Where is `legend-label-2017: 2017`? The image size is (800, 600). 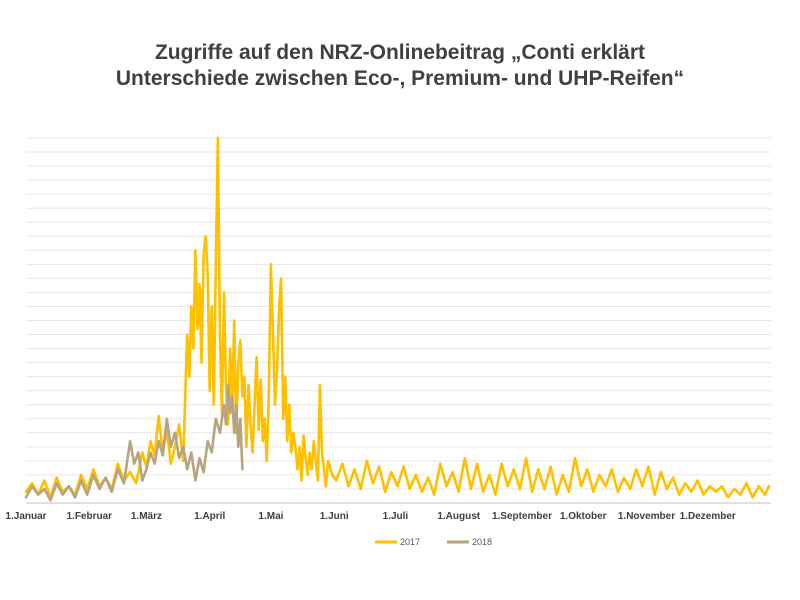
legend-label-2017: 2017 is located at coordinates (410, 542).